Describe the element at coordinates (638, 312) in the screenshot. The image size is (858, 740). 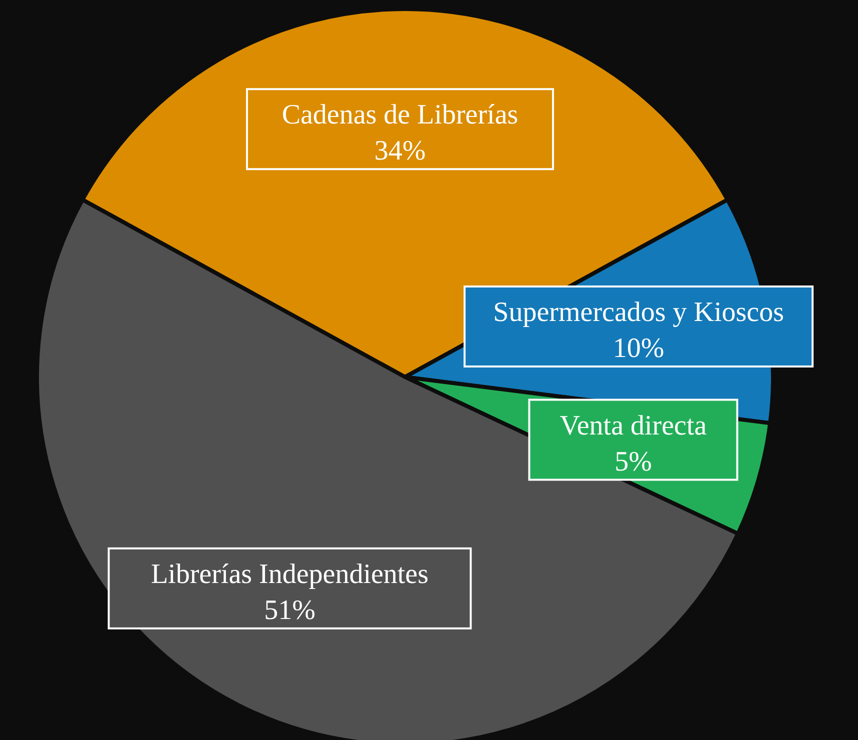
I see `slice-label: Supermercados y Kioscos` at that location.